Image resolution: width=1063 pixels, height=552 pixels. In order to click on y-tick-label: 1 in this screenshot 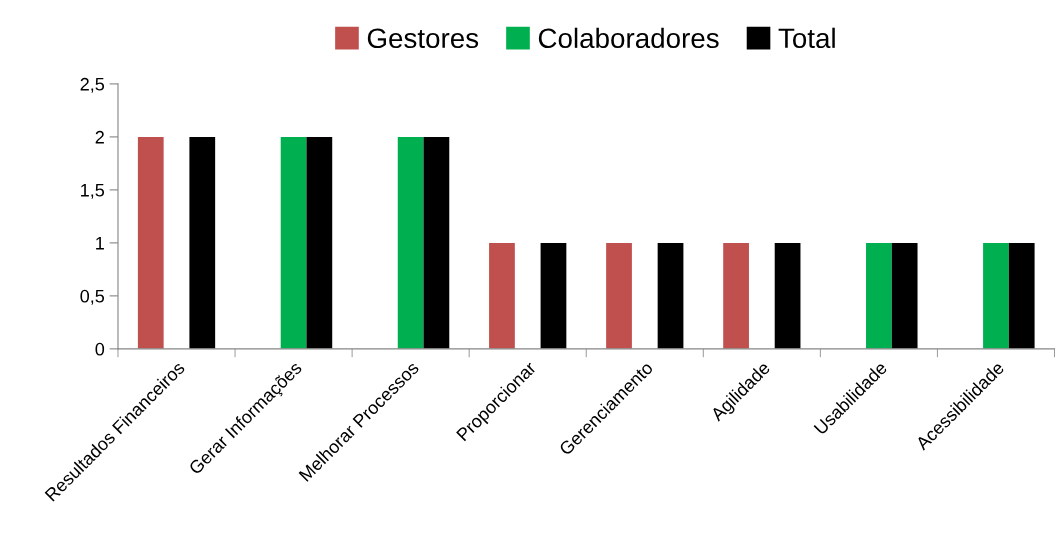, I will do `click(100, 243)`.